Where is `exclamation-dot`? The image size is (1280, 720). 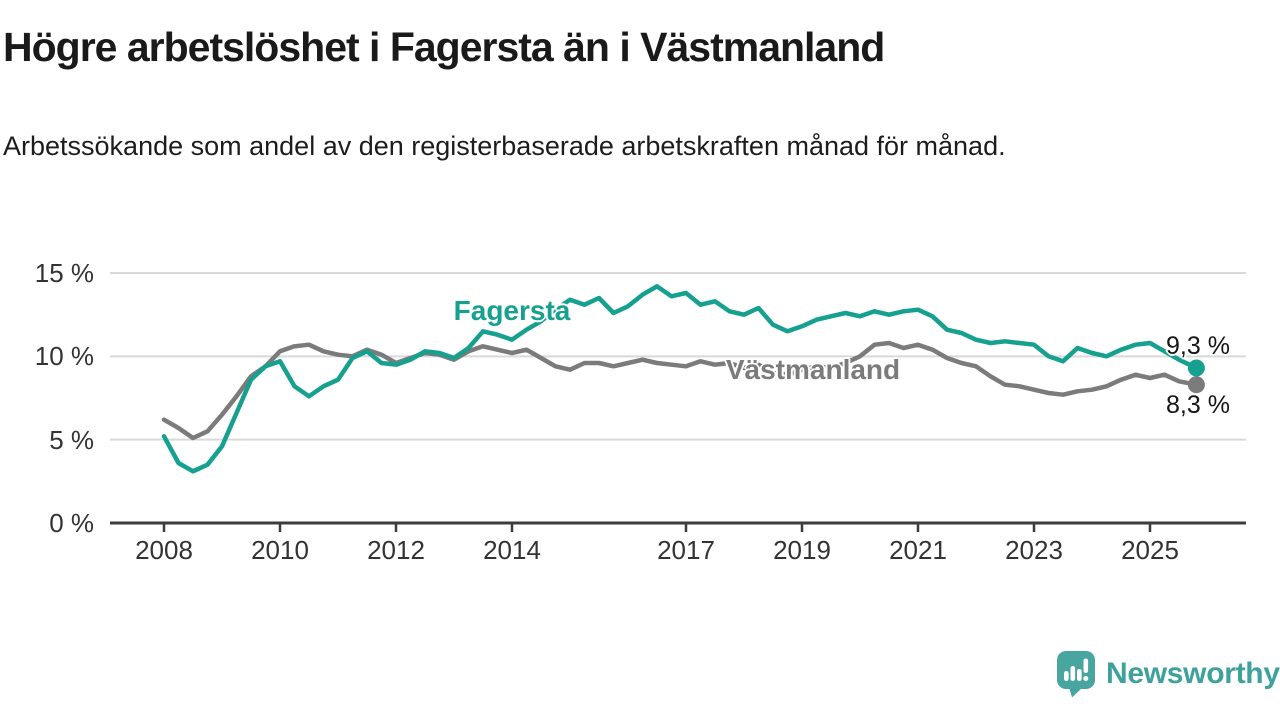
exclamation-dot is located at coordinates (1086, 678).